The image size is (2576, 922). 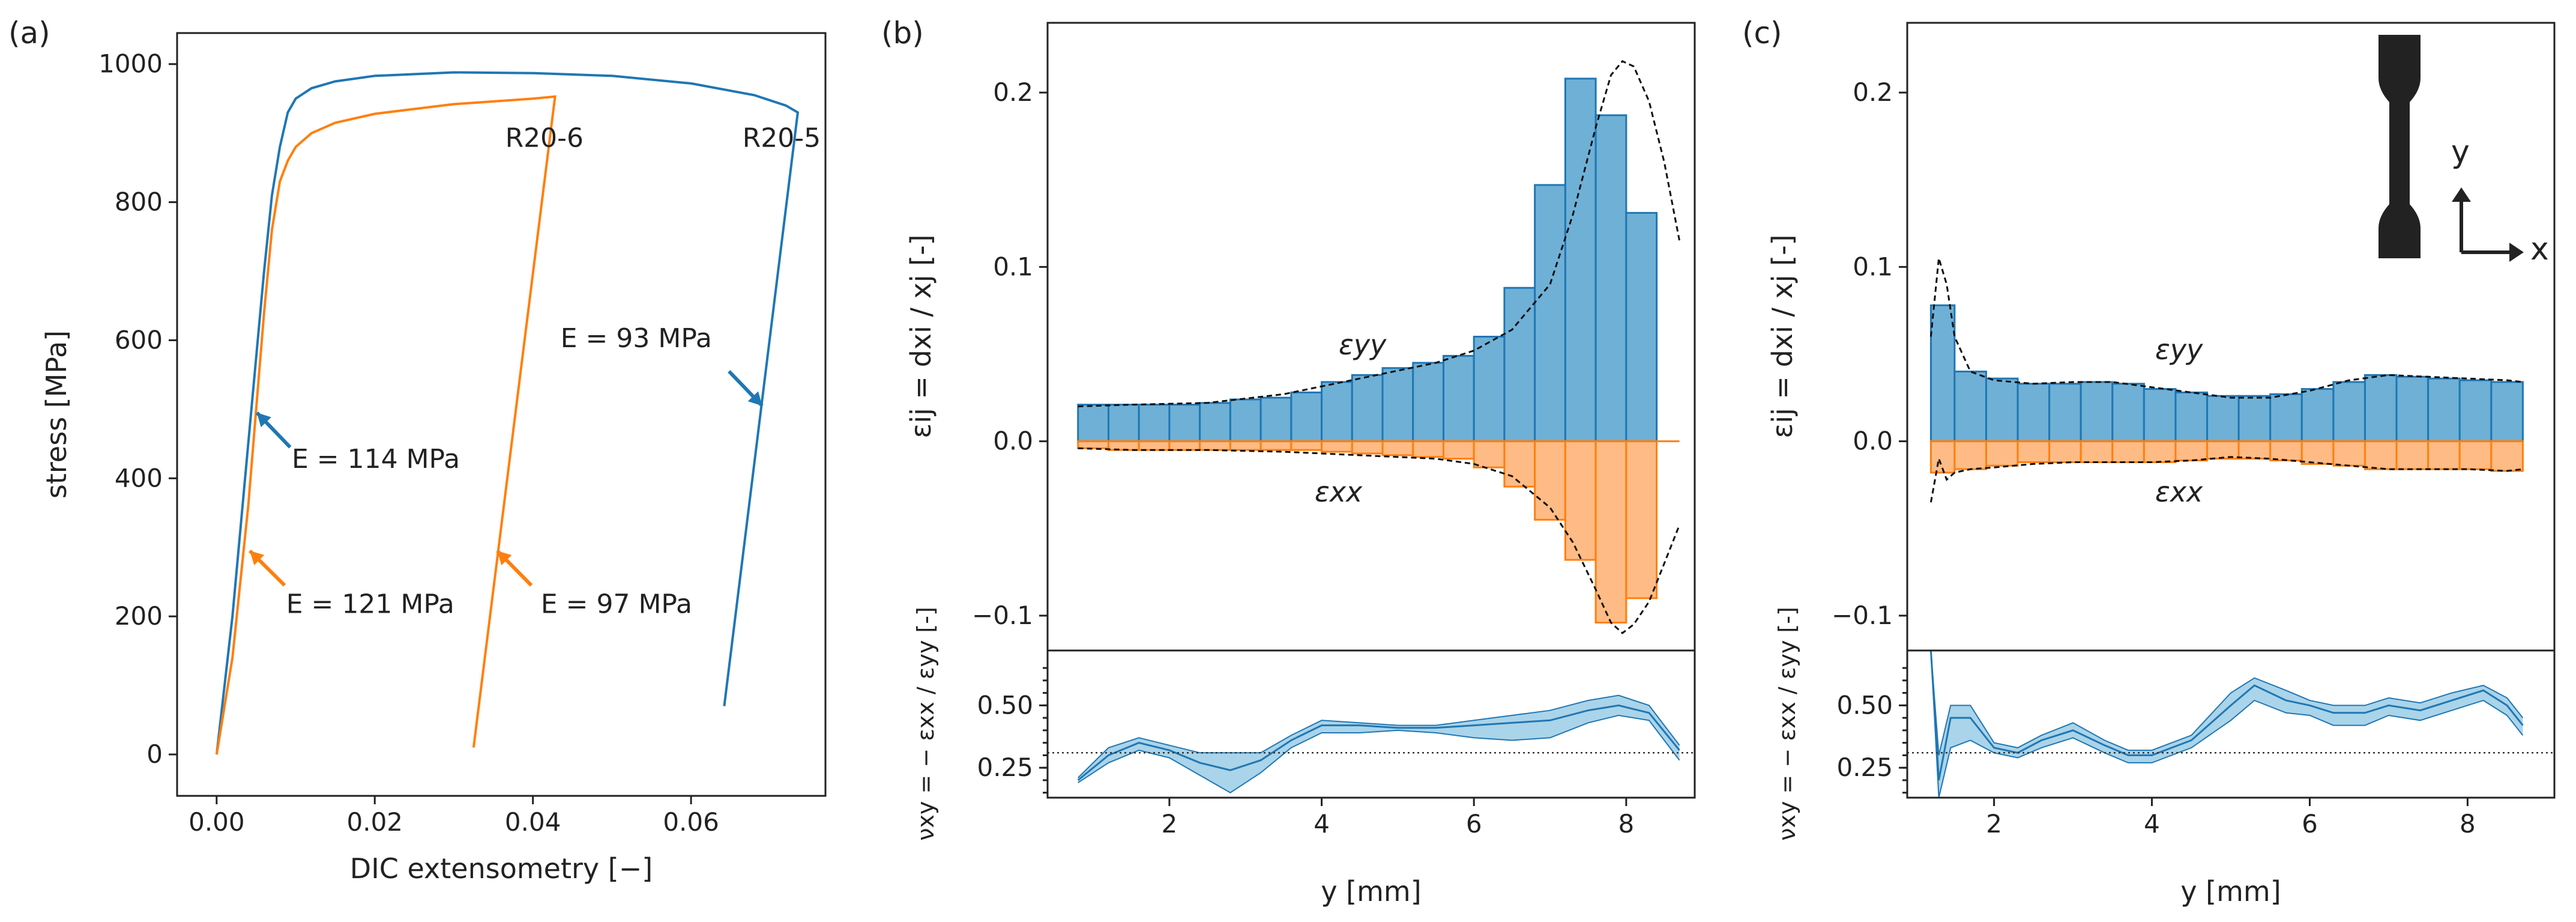 I want to click on x-tick-label: 0.06, so click(x=691, y=822).